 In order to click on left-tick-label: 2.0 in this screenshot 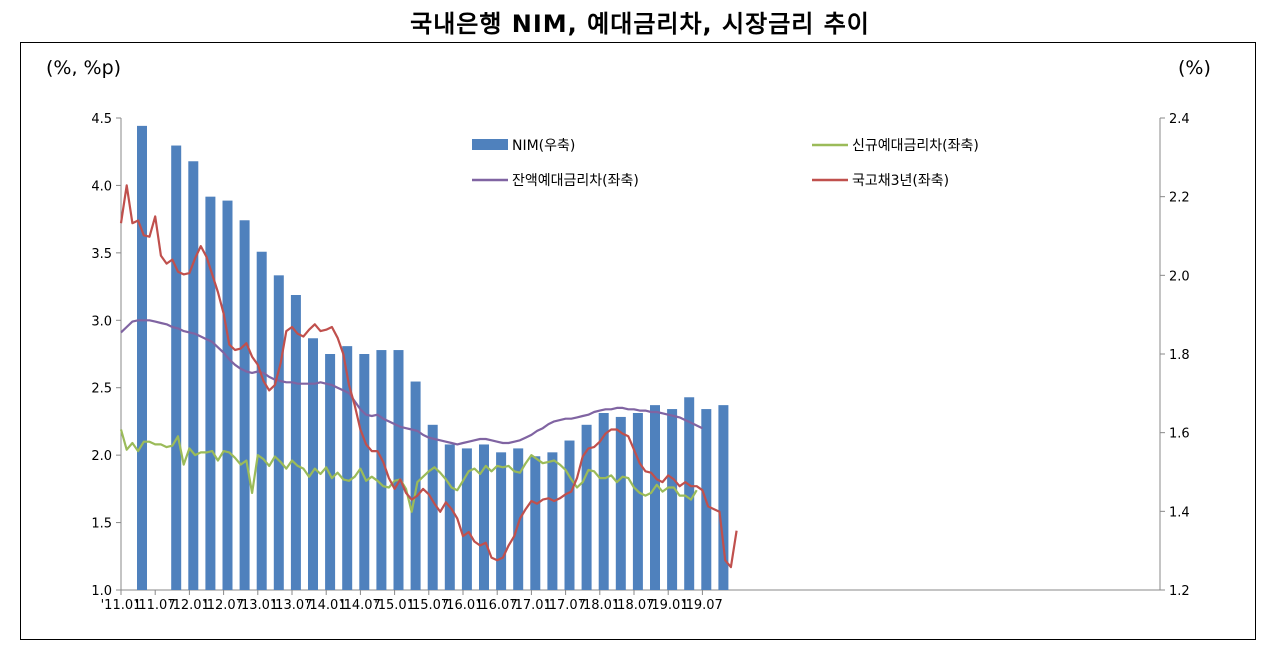, I will do `click(101, 456)`.